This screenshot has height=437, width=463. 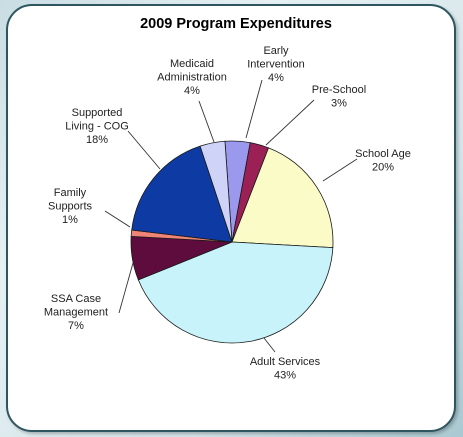 What do you see at coordinates (236, 24) in the screenshot?
I see `chart-title: 2009 Program Expenditures` at bounding box center [236, 24].